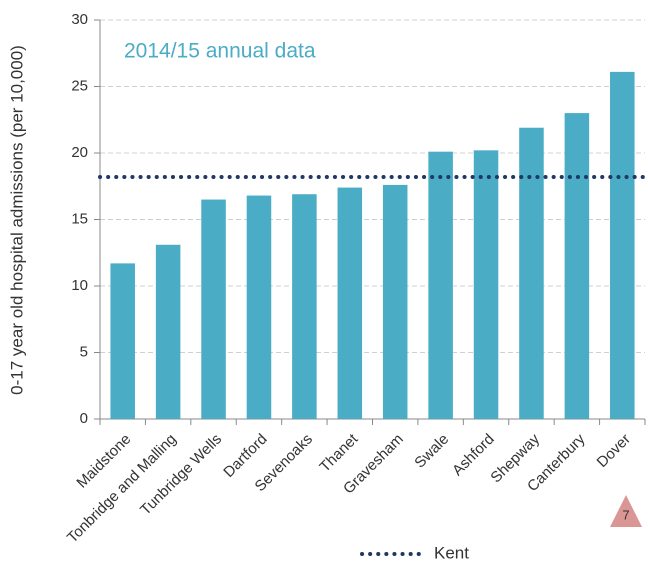 The width and height of the screenshot is (648, 580). What do you see at coordinates (79, 285) in the screenshot?
I see `y-tick-label: 10` at bounding box center [79, 285].